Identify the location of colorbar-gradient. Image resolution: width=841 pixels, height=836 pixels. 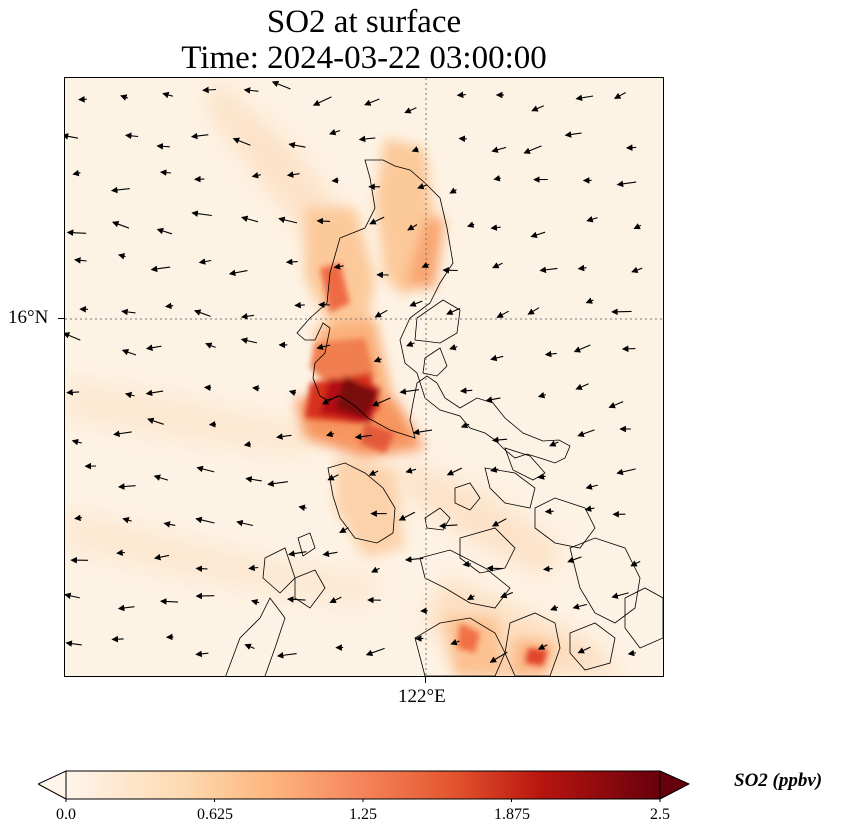
(363, 785).